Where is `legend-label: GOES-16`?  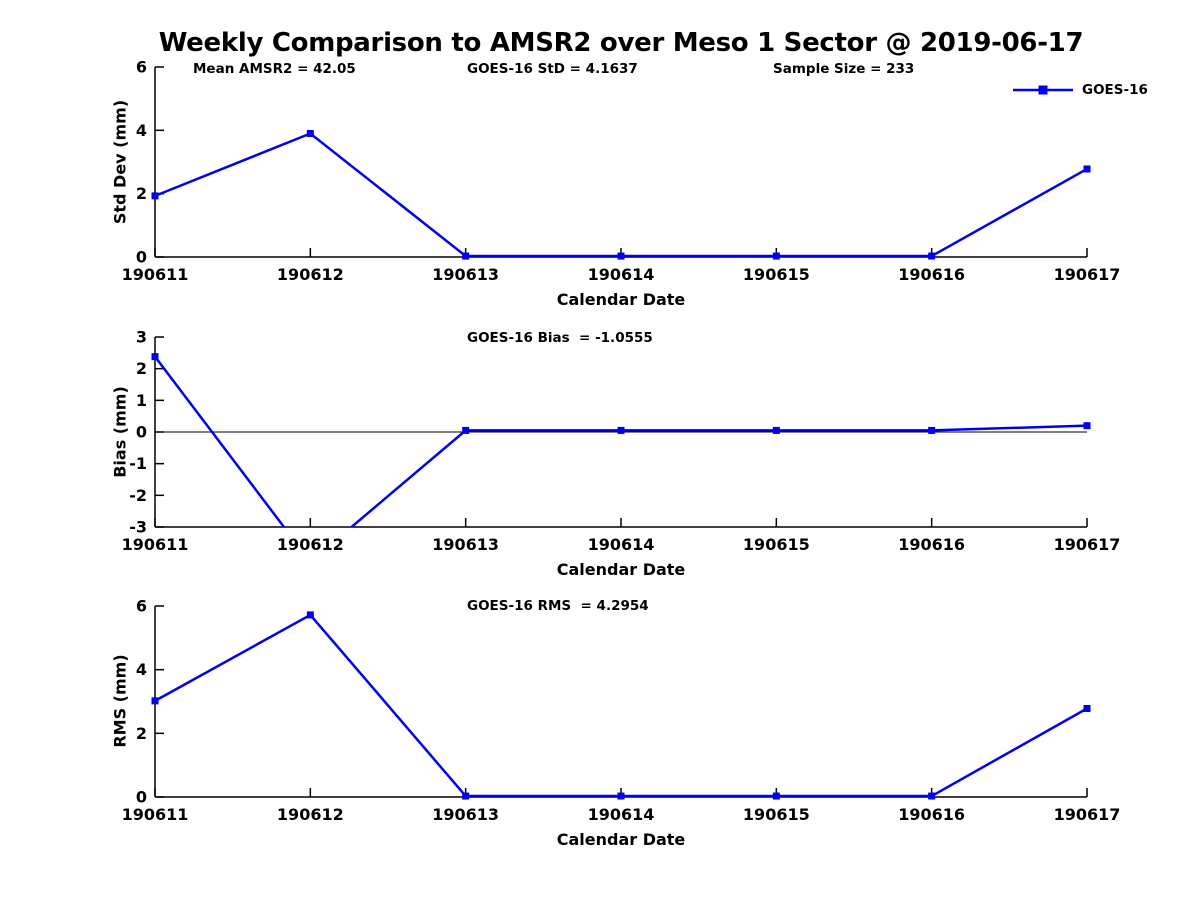 legend-label: GOES-16 is located at coordinates (1115, 90).